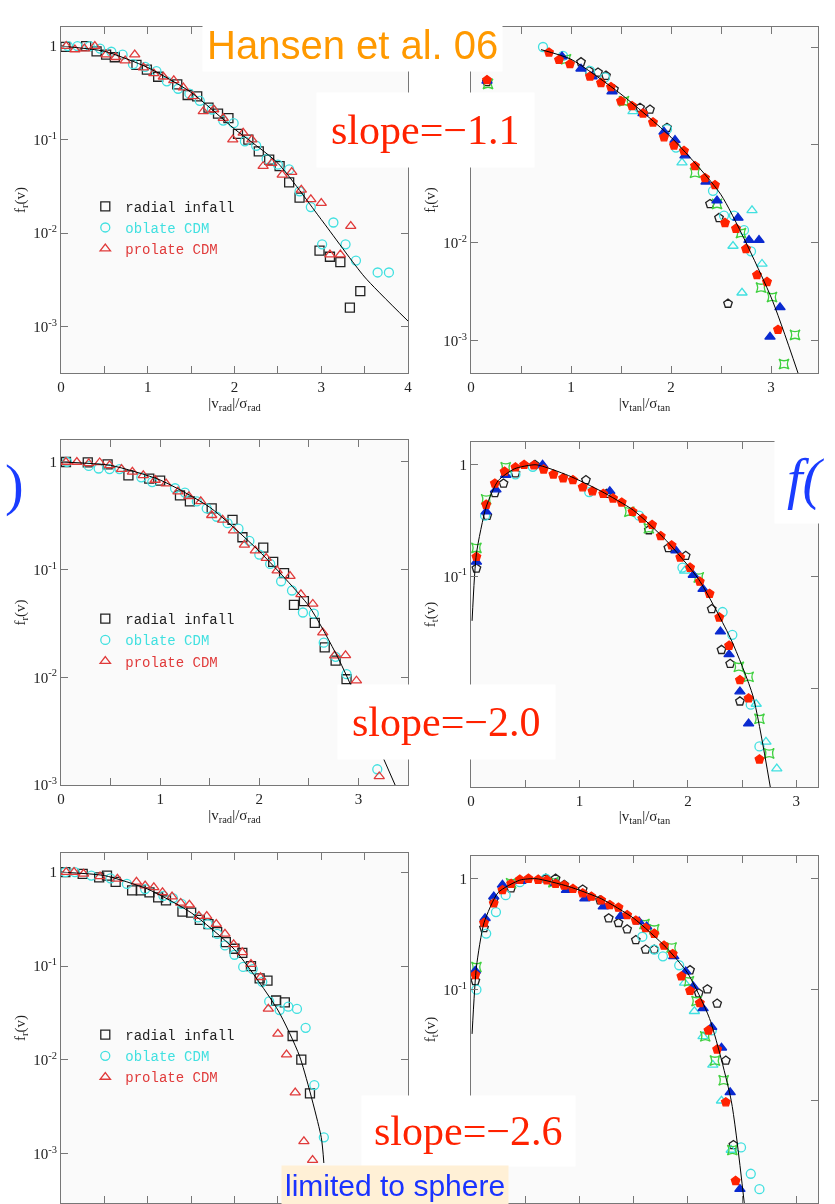  Describe the element at coordinates (446, 722) in the screenshot. I see `annotation: slope=−2.0` at that location.